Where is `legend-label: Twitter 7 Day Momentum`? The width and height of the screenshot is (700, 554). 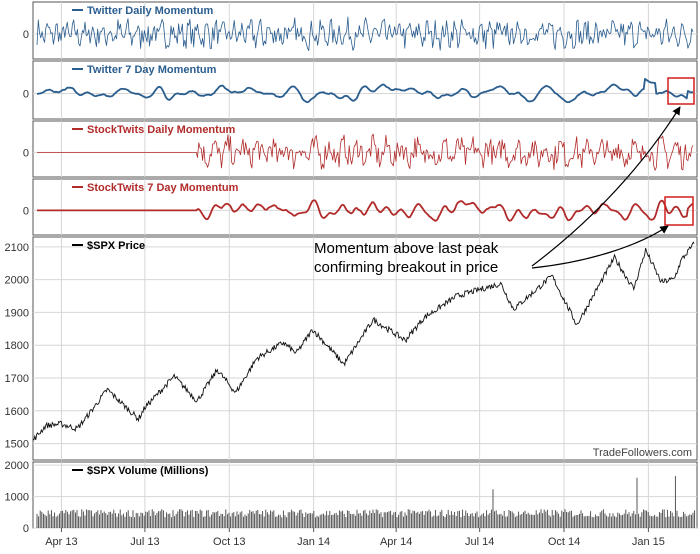 legend-label: Twitter 7 Day Momentum is located at coordinates (152, 70).